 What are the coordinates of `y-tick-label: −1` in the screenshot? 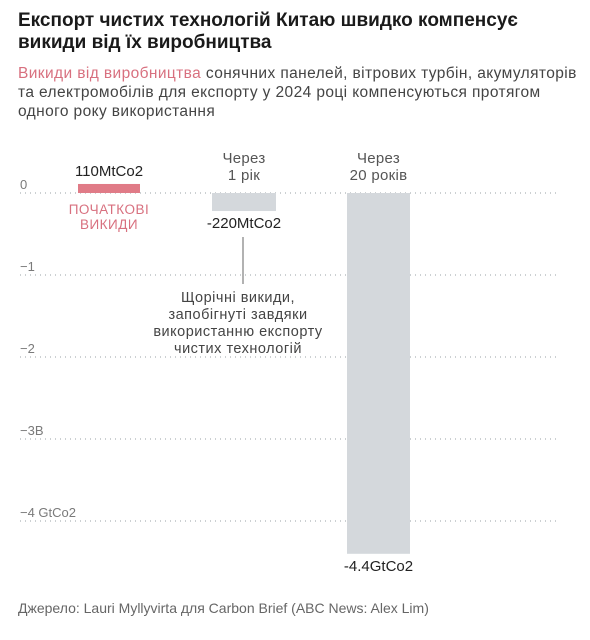 It's located at (27, 266).